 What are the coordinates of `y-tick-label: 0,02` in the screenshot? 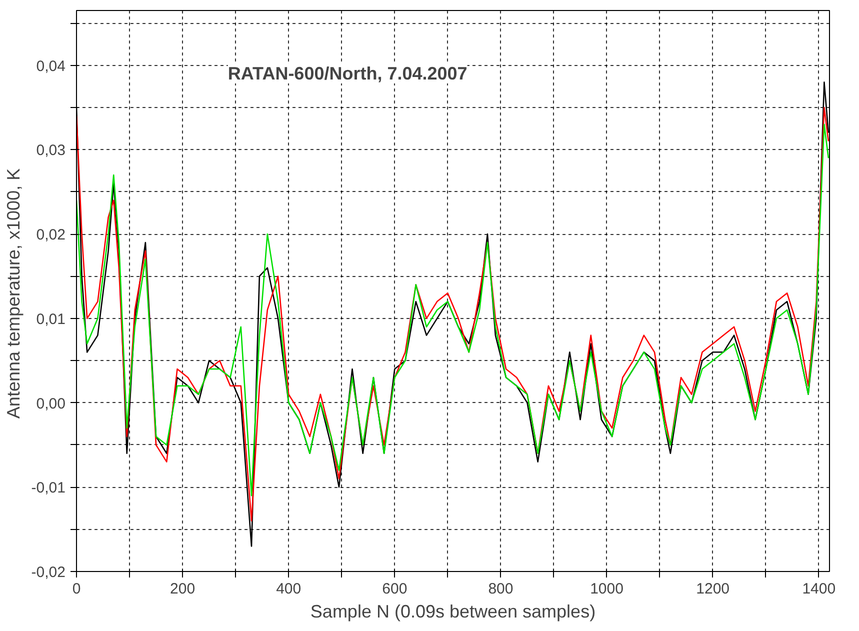 It's located at (51, 235).